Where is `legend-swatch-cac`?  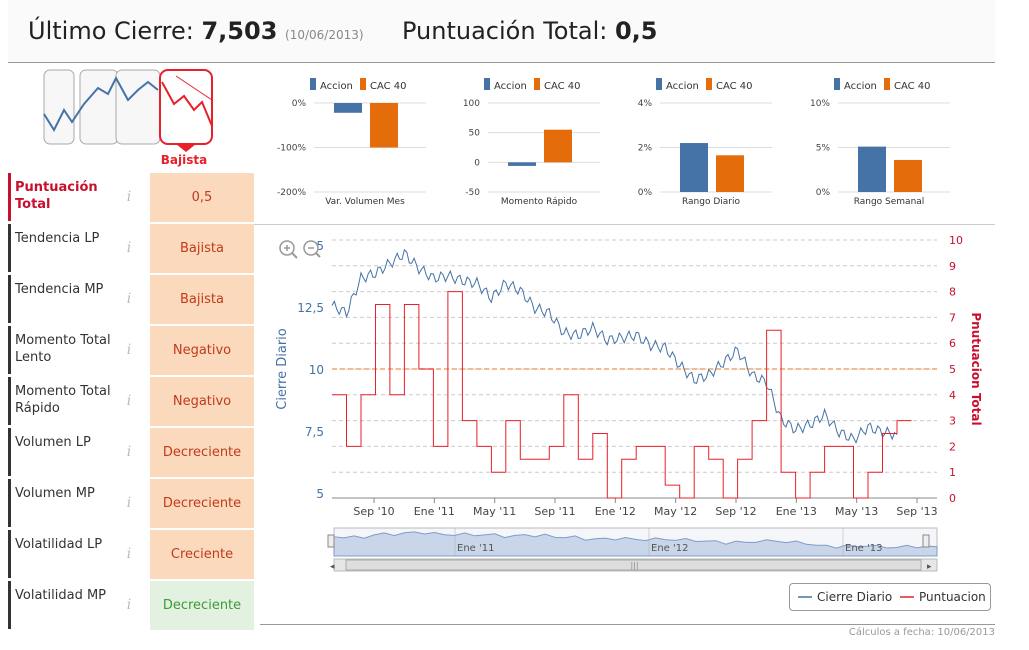
legend-swatch-cac is located at coordinates (887, 84).